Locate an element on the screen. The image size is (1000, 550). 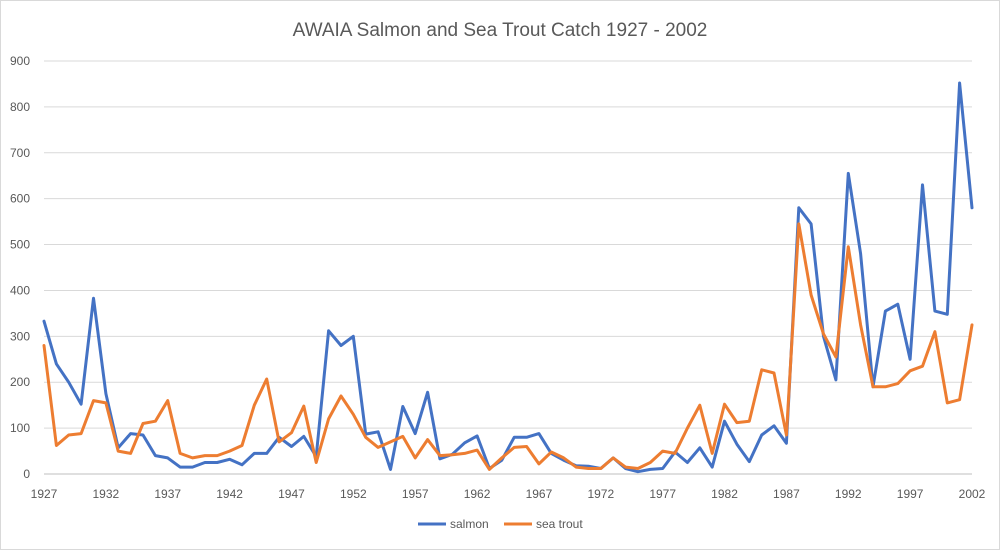
legend-label-sea-trout: sea trout is located at coordinates (559, 524).